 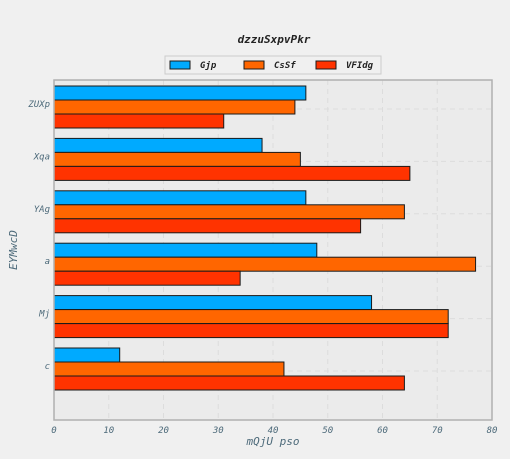 What do you see at coordinates (53, 431) in the screenshot?
I see `x-tick-label: 0` at bounding box center [53, 431].